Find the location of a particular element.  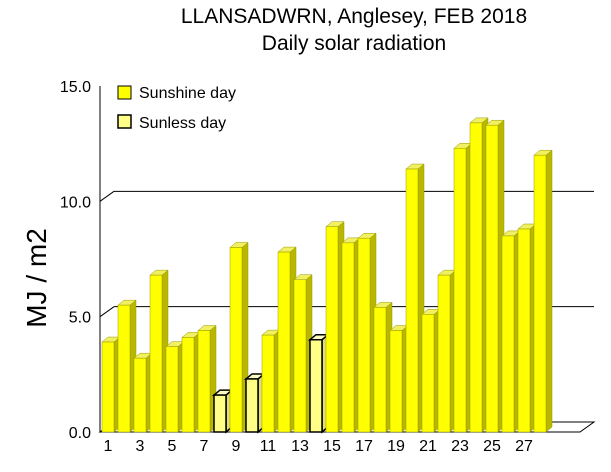

x-tick-label: 5 is located at coordinates (172, 446).